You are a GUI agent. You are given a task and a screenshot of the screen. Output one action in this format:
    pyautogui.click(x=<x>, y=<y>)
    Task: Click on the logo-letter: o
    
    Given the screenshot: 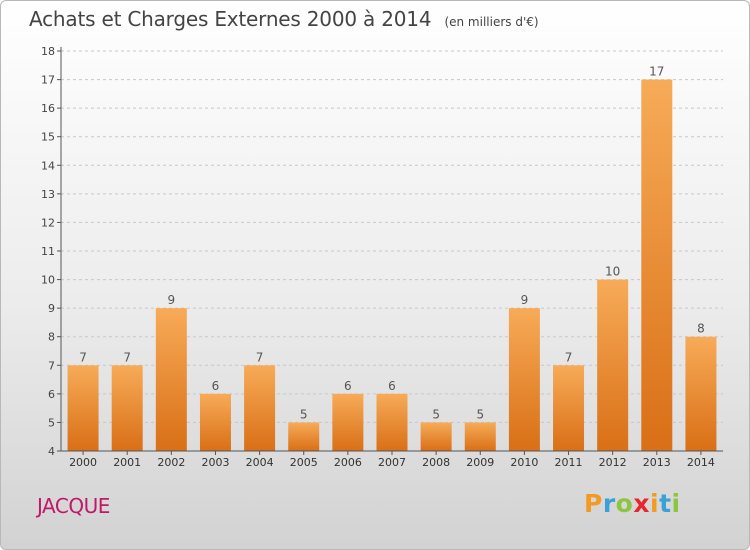 What is the action you would take?
    pyautogui.click(x=624, y=503)
    